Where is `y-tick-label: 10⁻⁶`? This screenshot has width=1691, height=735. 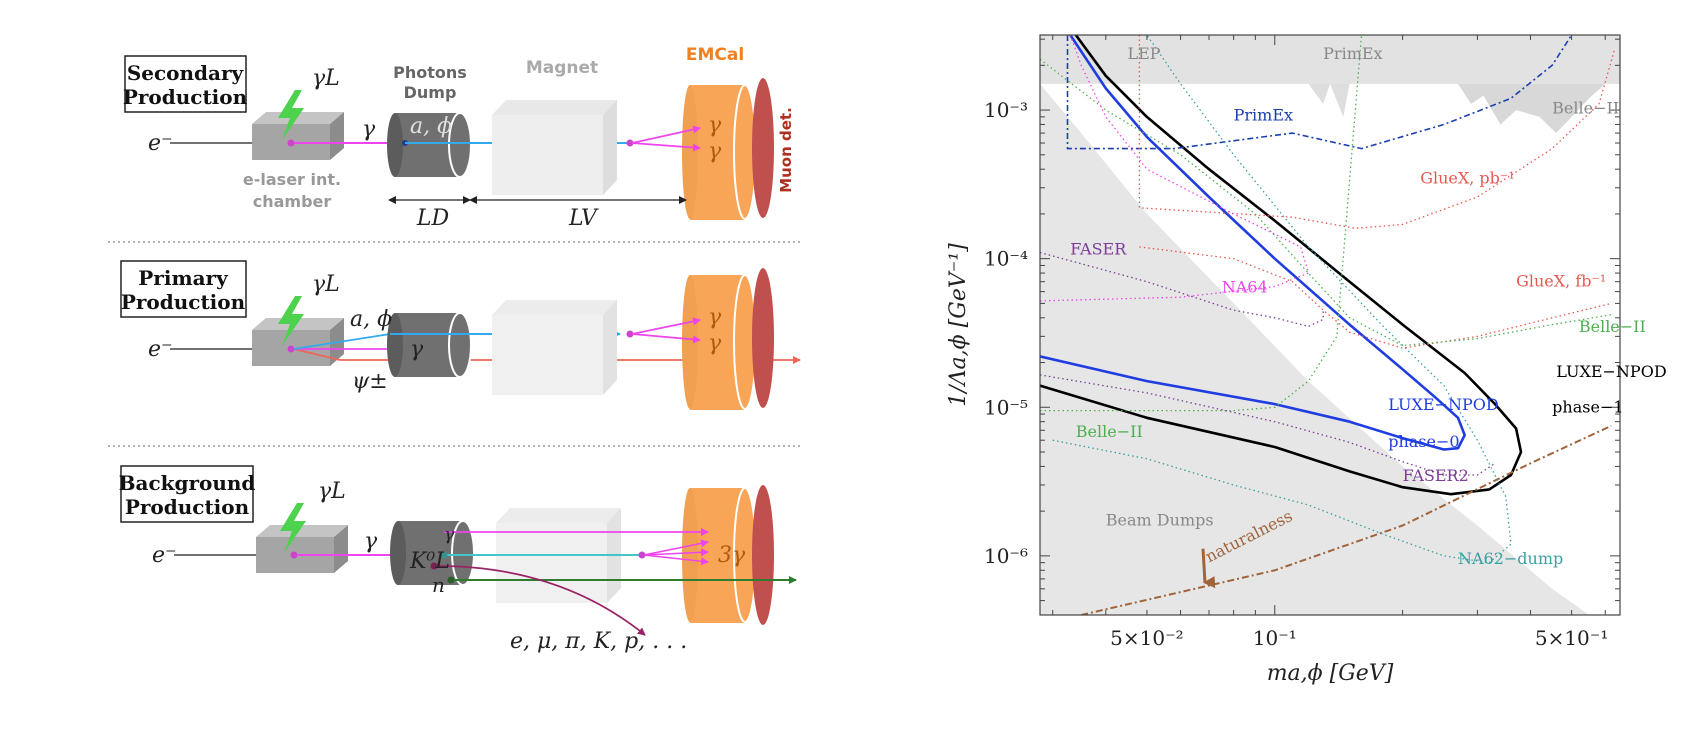
y-tick-label: 10⁻⁶ is located at coordinates (1006, 556).